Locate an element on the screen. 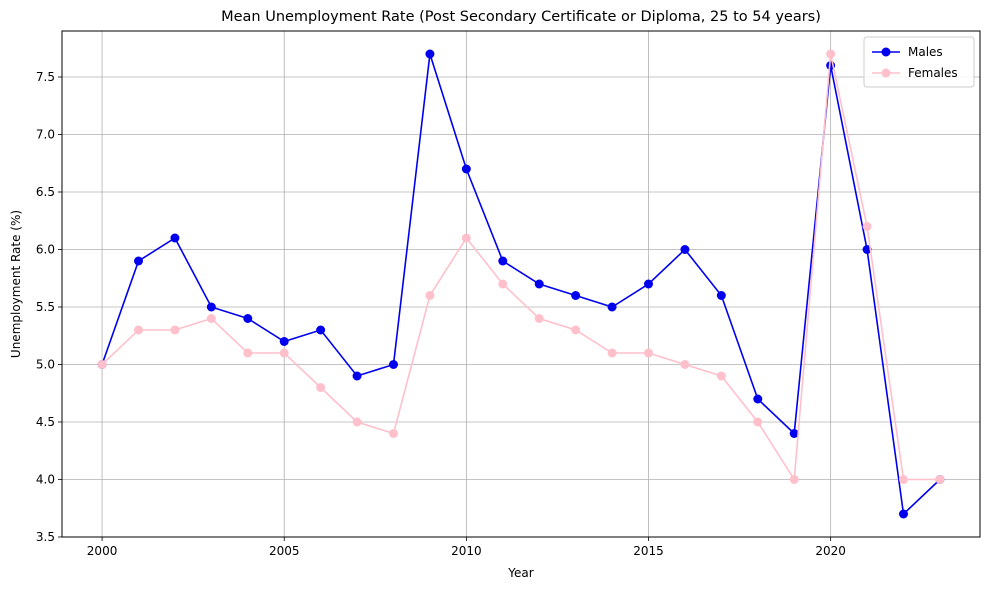 The width and height of the screenshot is (989, 590). y-tick-label: 5.5 is located at coordinates (45, 307).